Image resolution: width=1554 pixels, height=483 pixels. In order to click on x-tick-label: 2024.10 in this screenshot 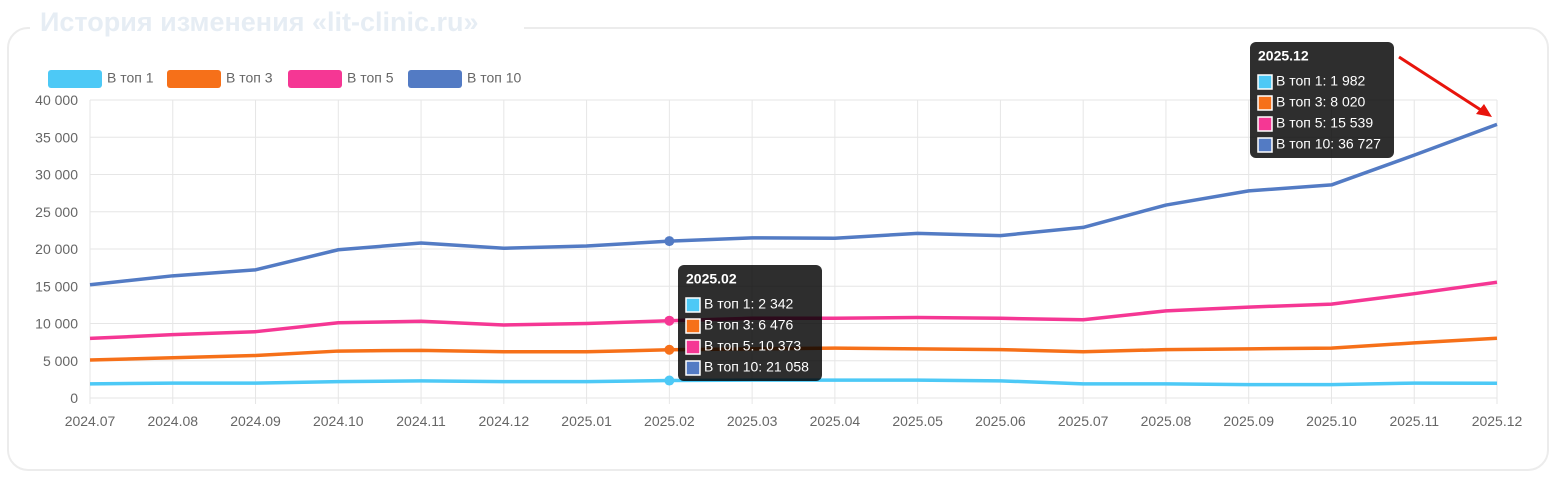, I will do `click(338, 421)`.